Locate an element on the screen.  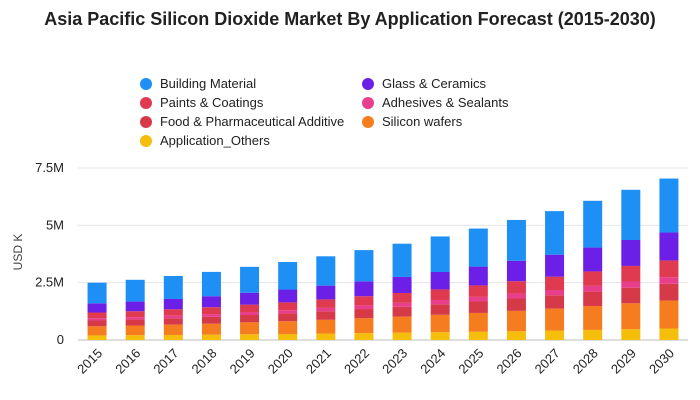
bar-stack-2019 is located at coordinates (250, 303).